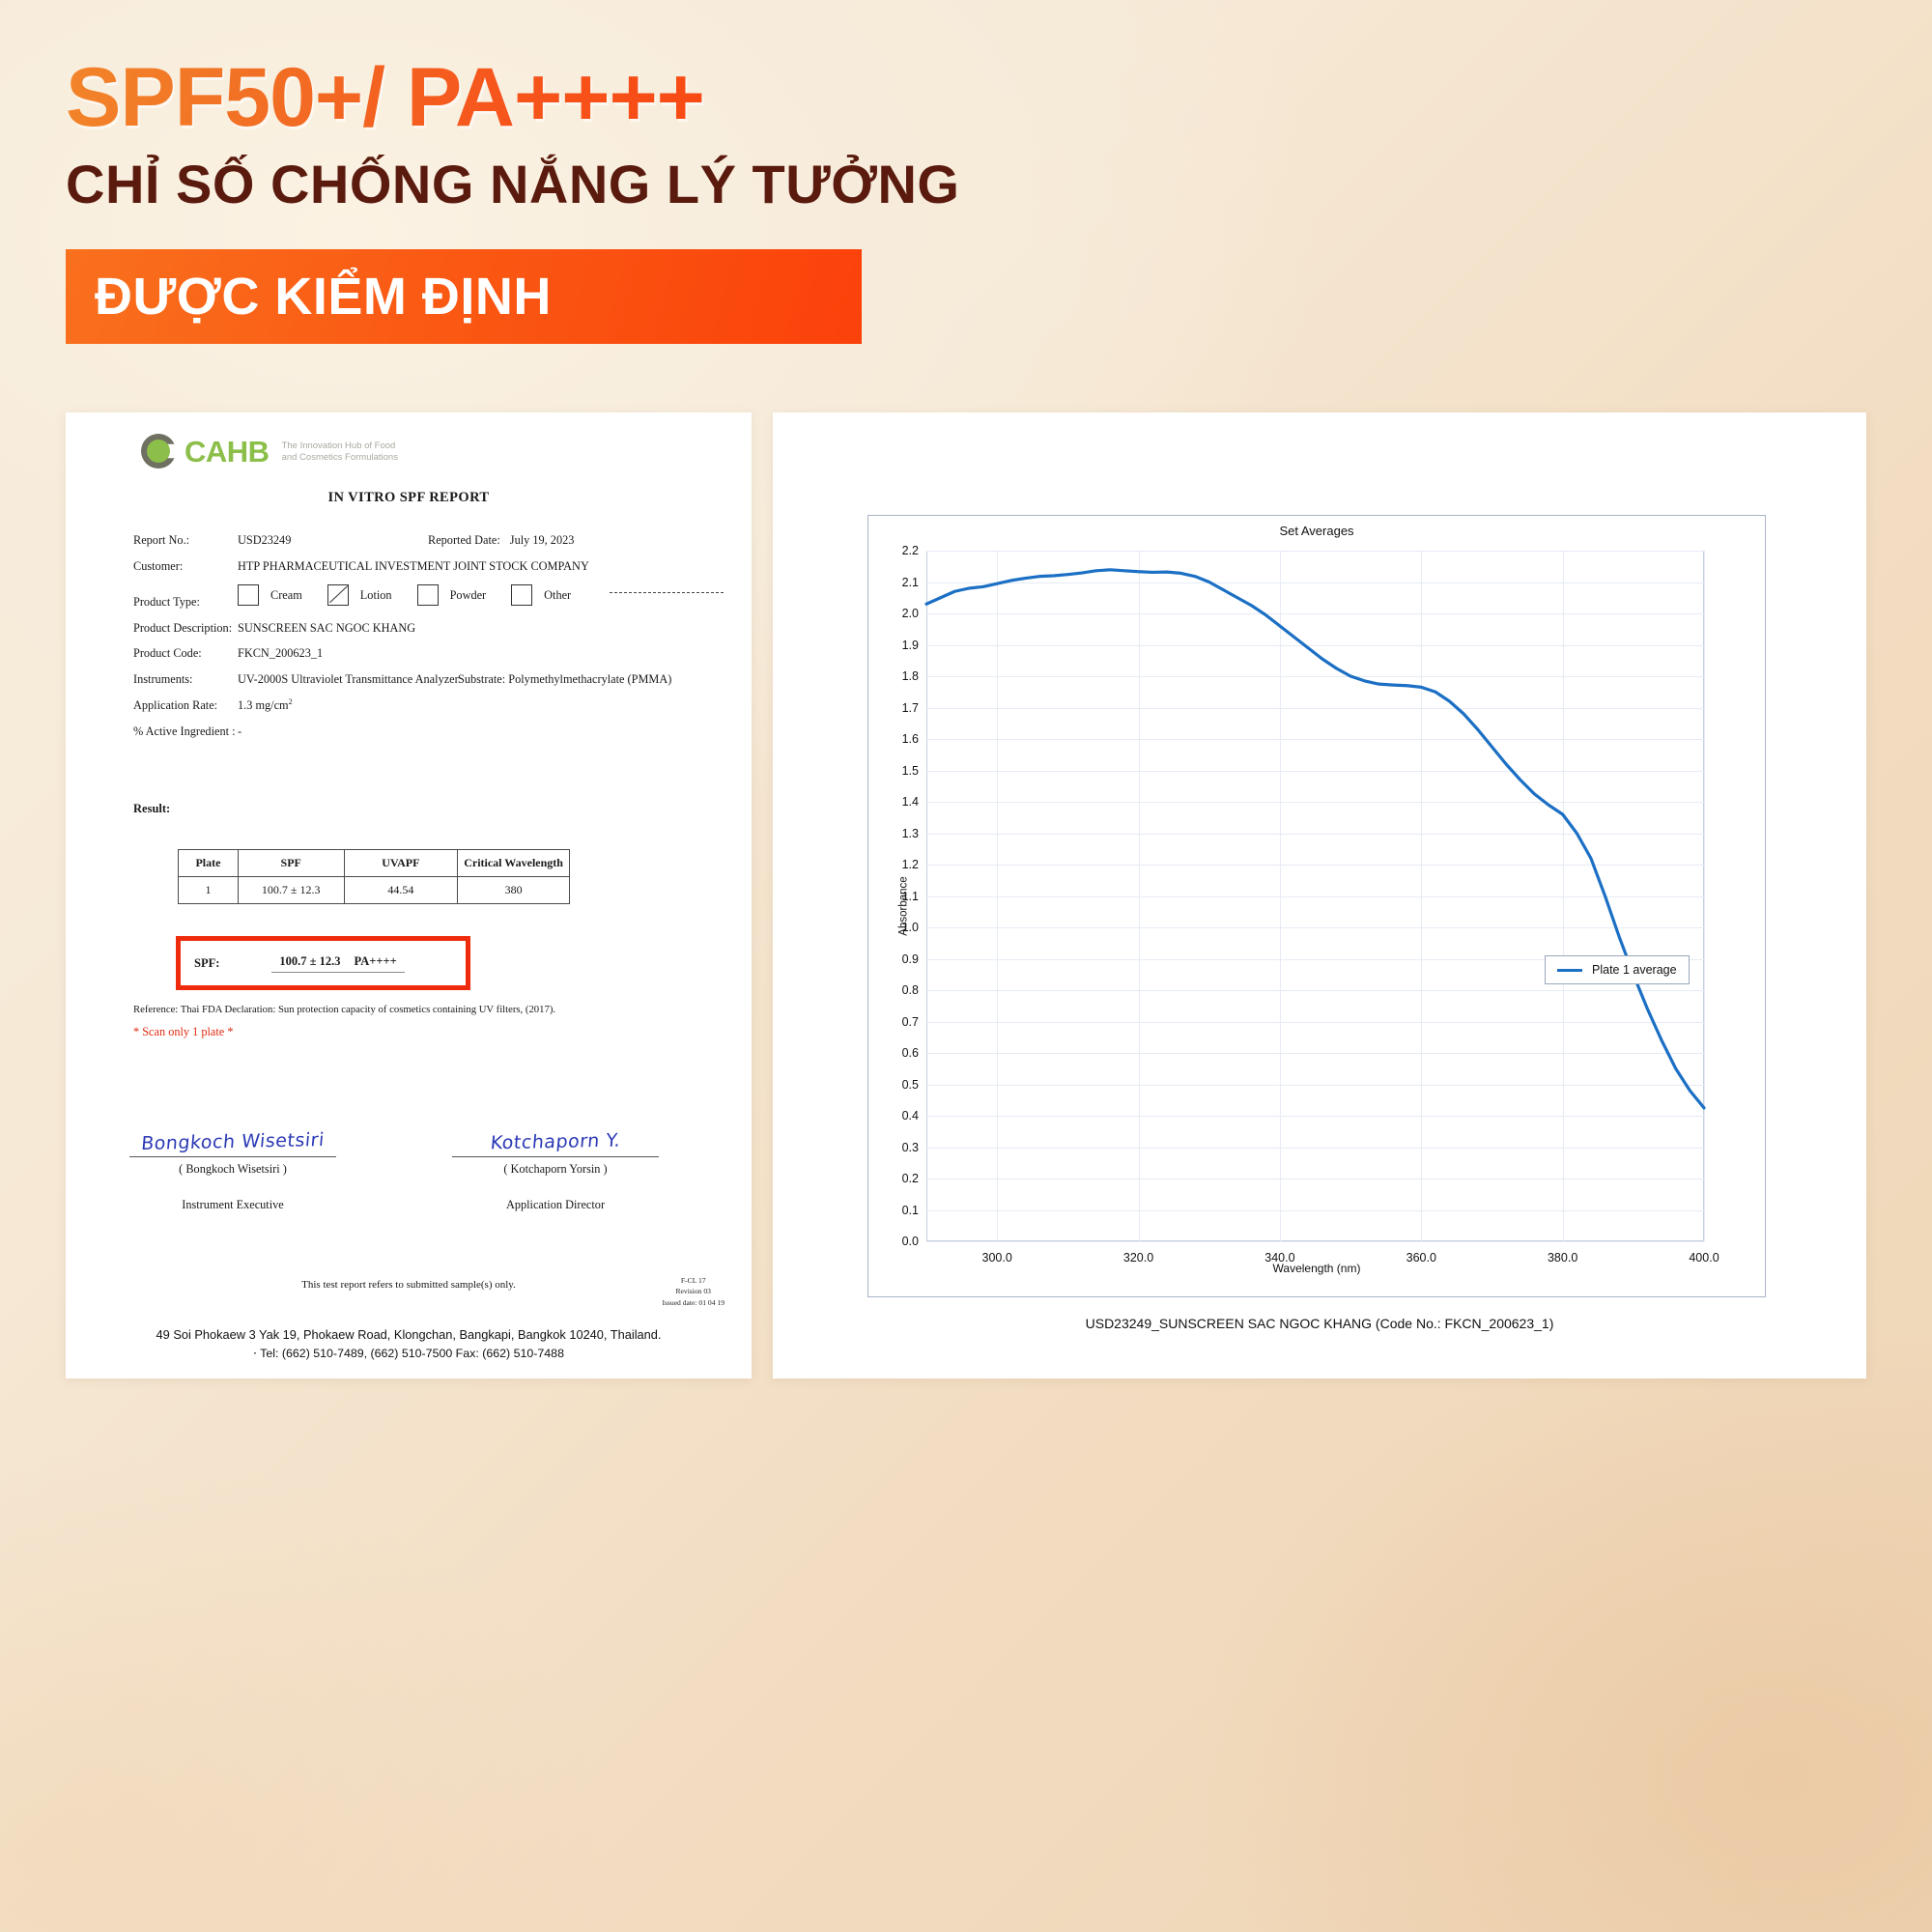 This screenshot has width=1932, height=1932. I want to click on spf-highlight-label: SPF:, so click(207, 962).